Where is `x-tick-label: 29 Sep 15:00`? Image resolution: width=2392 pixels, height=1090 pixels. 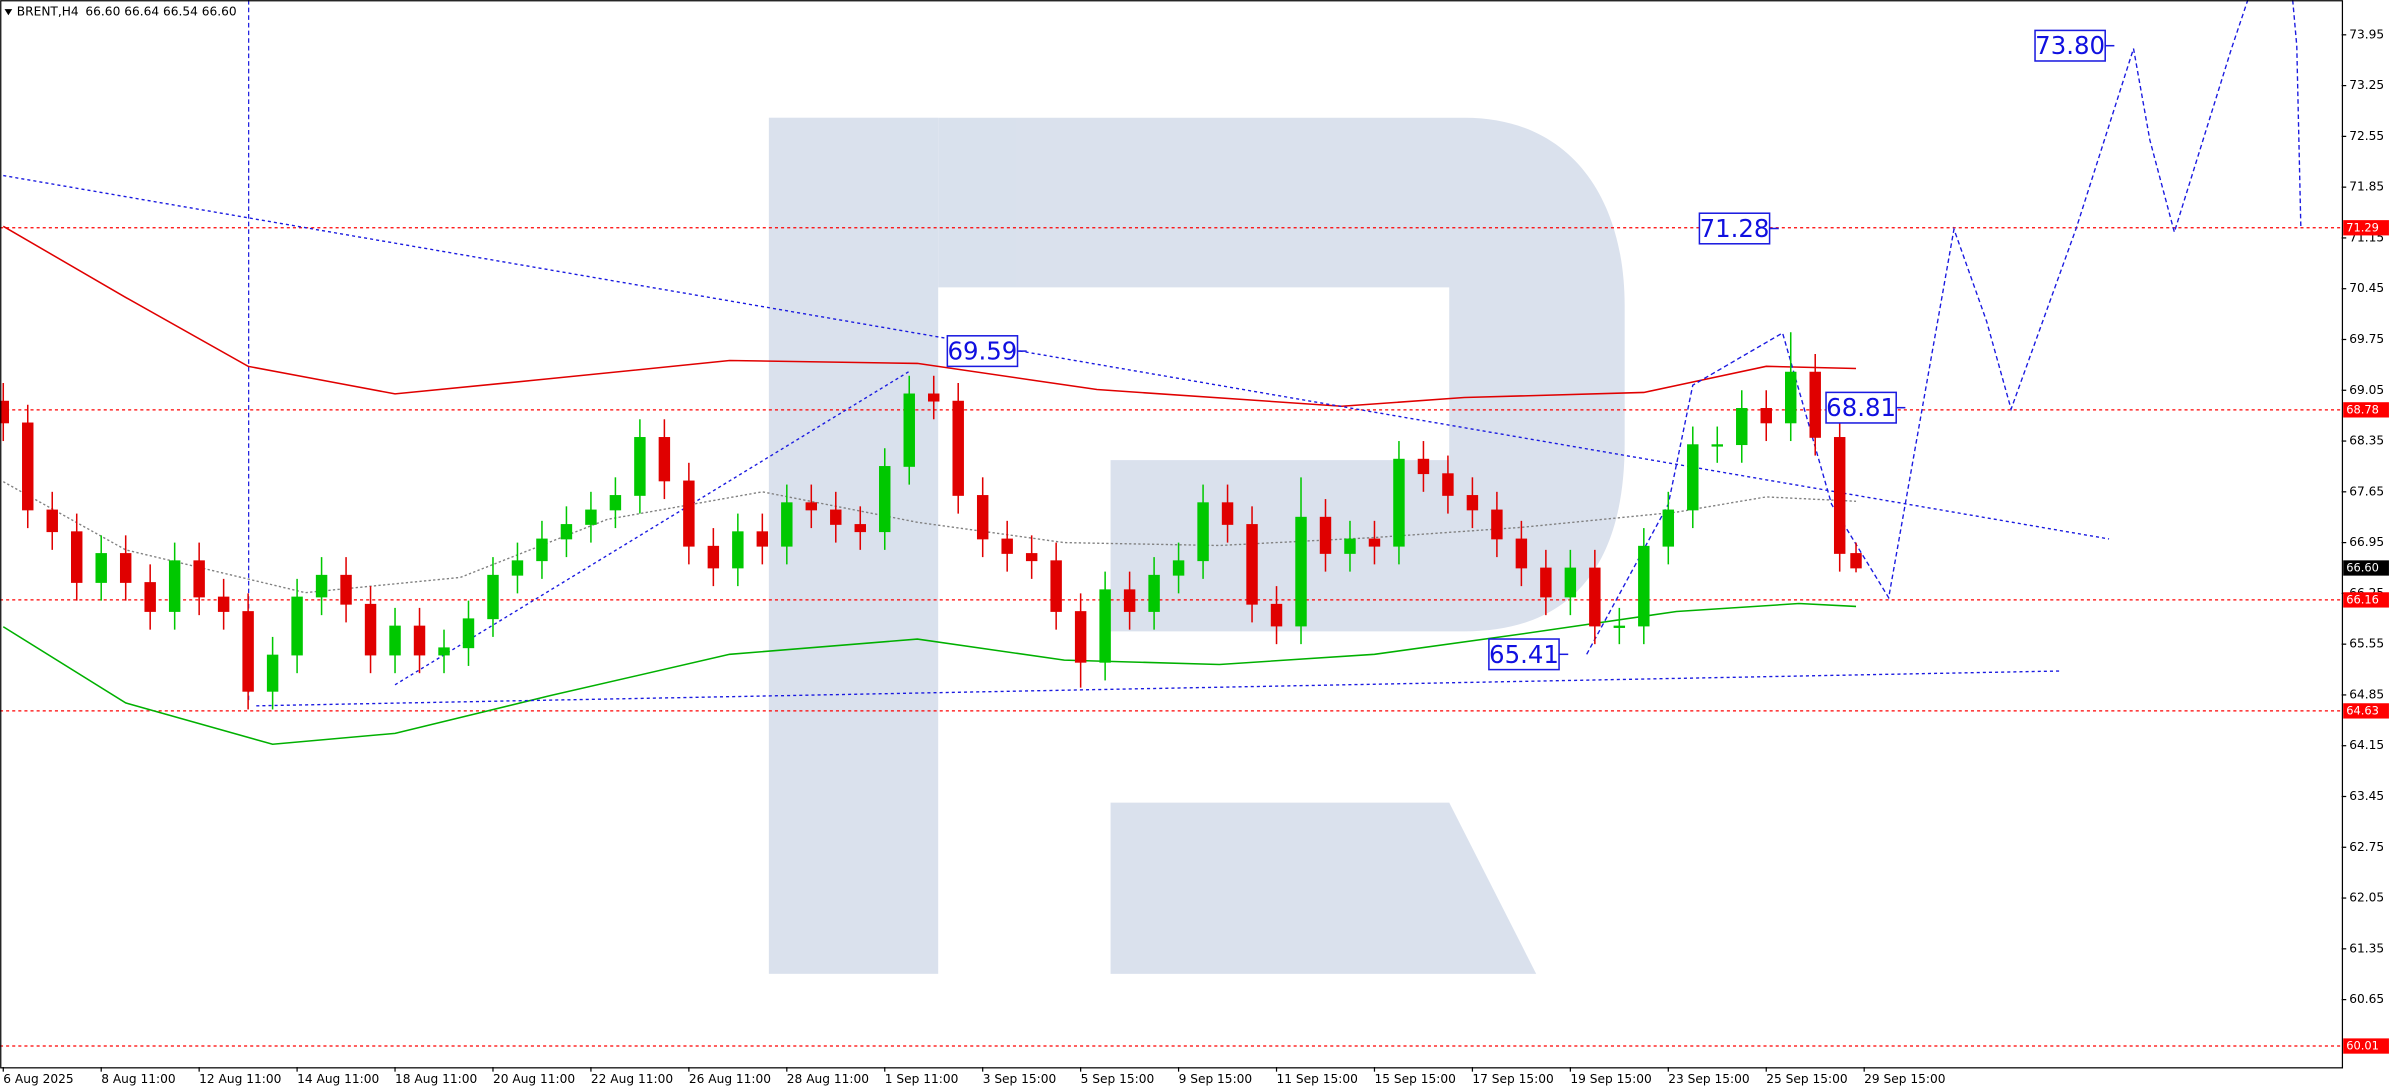 x-tick-label: 29 Sep 15:00 is located at coordinates (1904, 1079).